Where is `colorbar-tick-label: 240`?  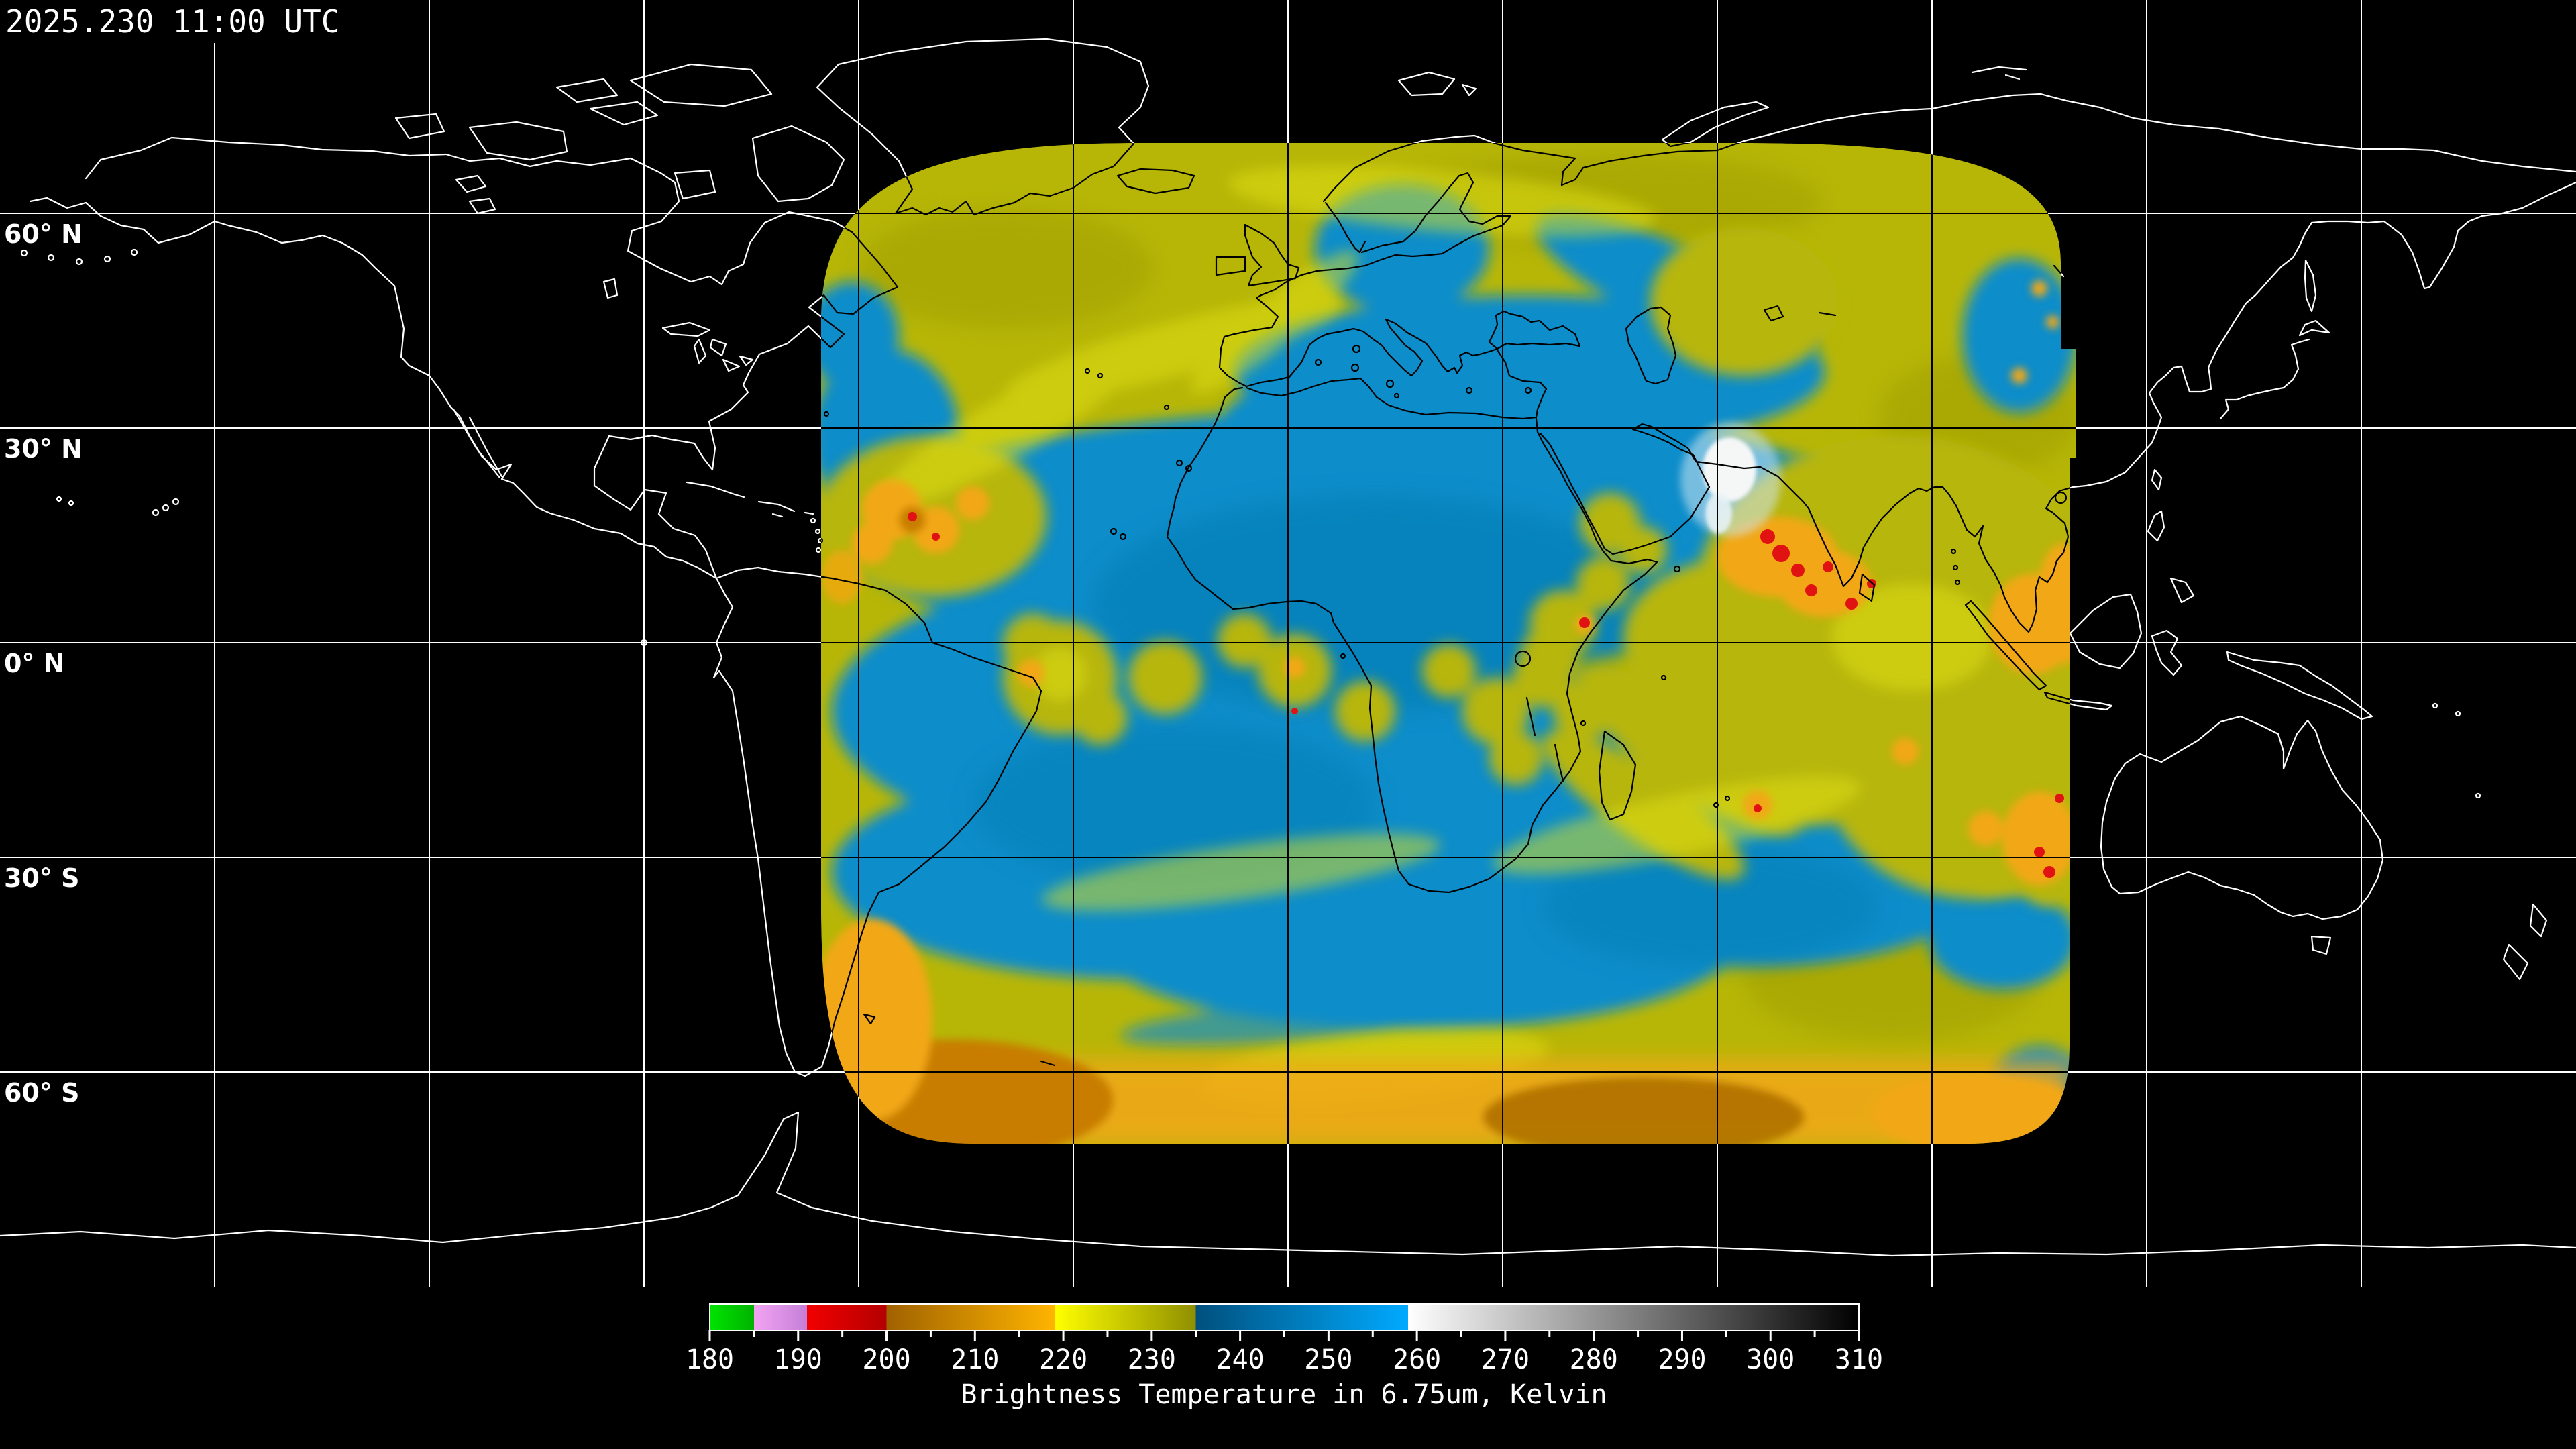 colorbar-tick-label: 240 is located at coordinates (1240, 1359).